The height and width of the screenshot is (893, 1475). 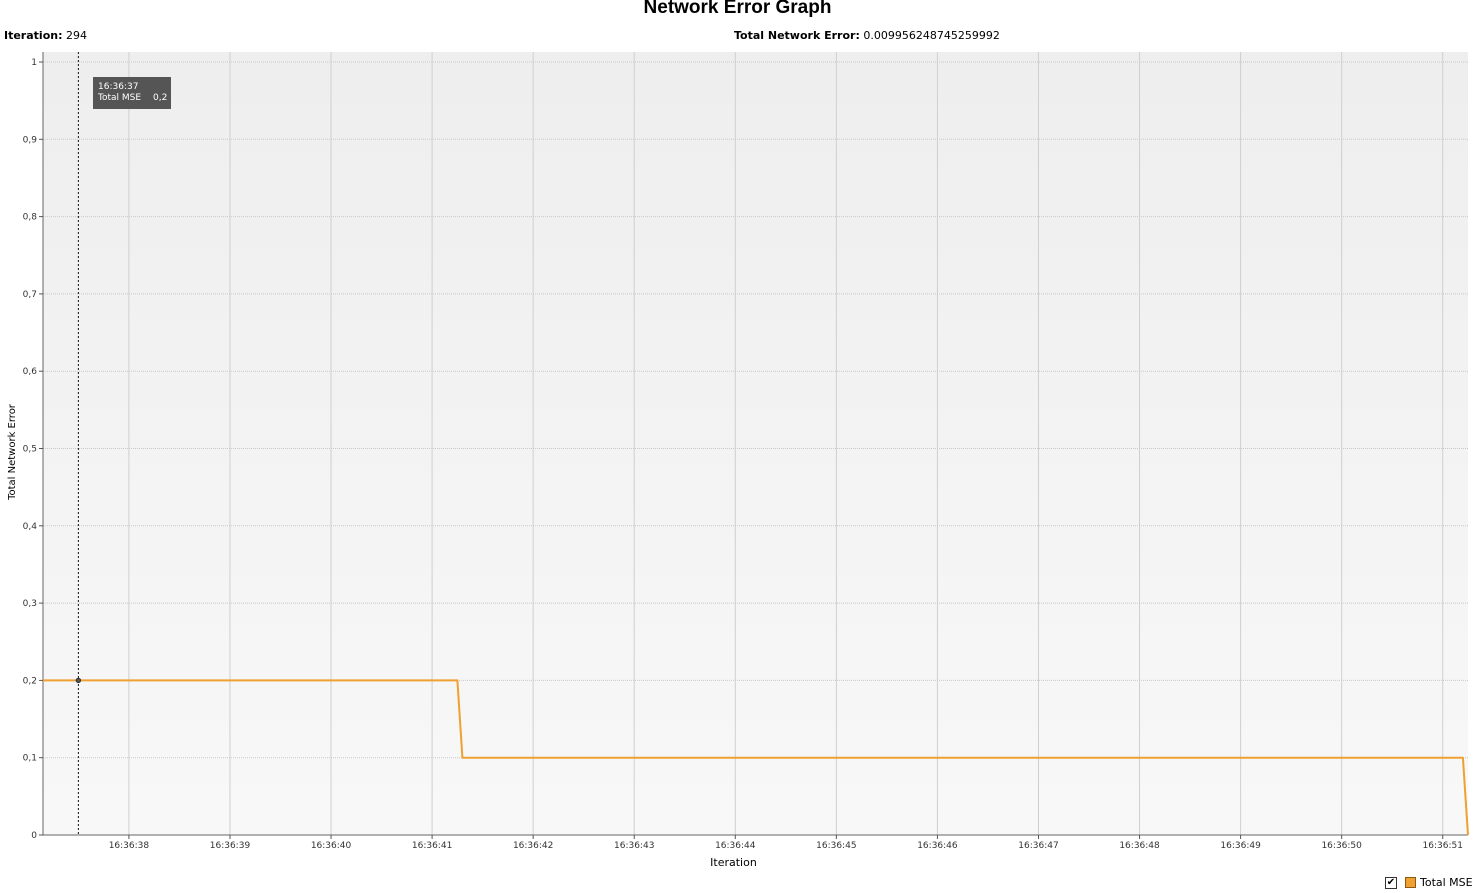 What do you see at coordinates (30, 759) in the screenshot?
I see `y-tick-label: 0,1` at bounding box center [30, 759].